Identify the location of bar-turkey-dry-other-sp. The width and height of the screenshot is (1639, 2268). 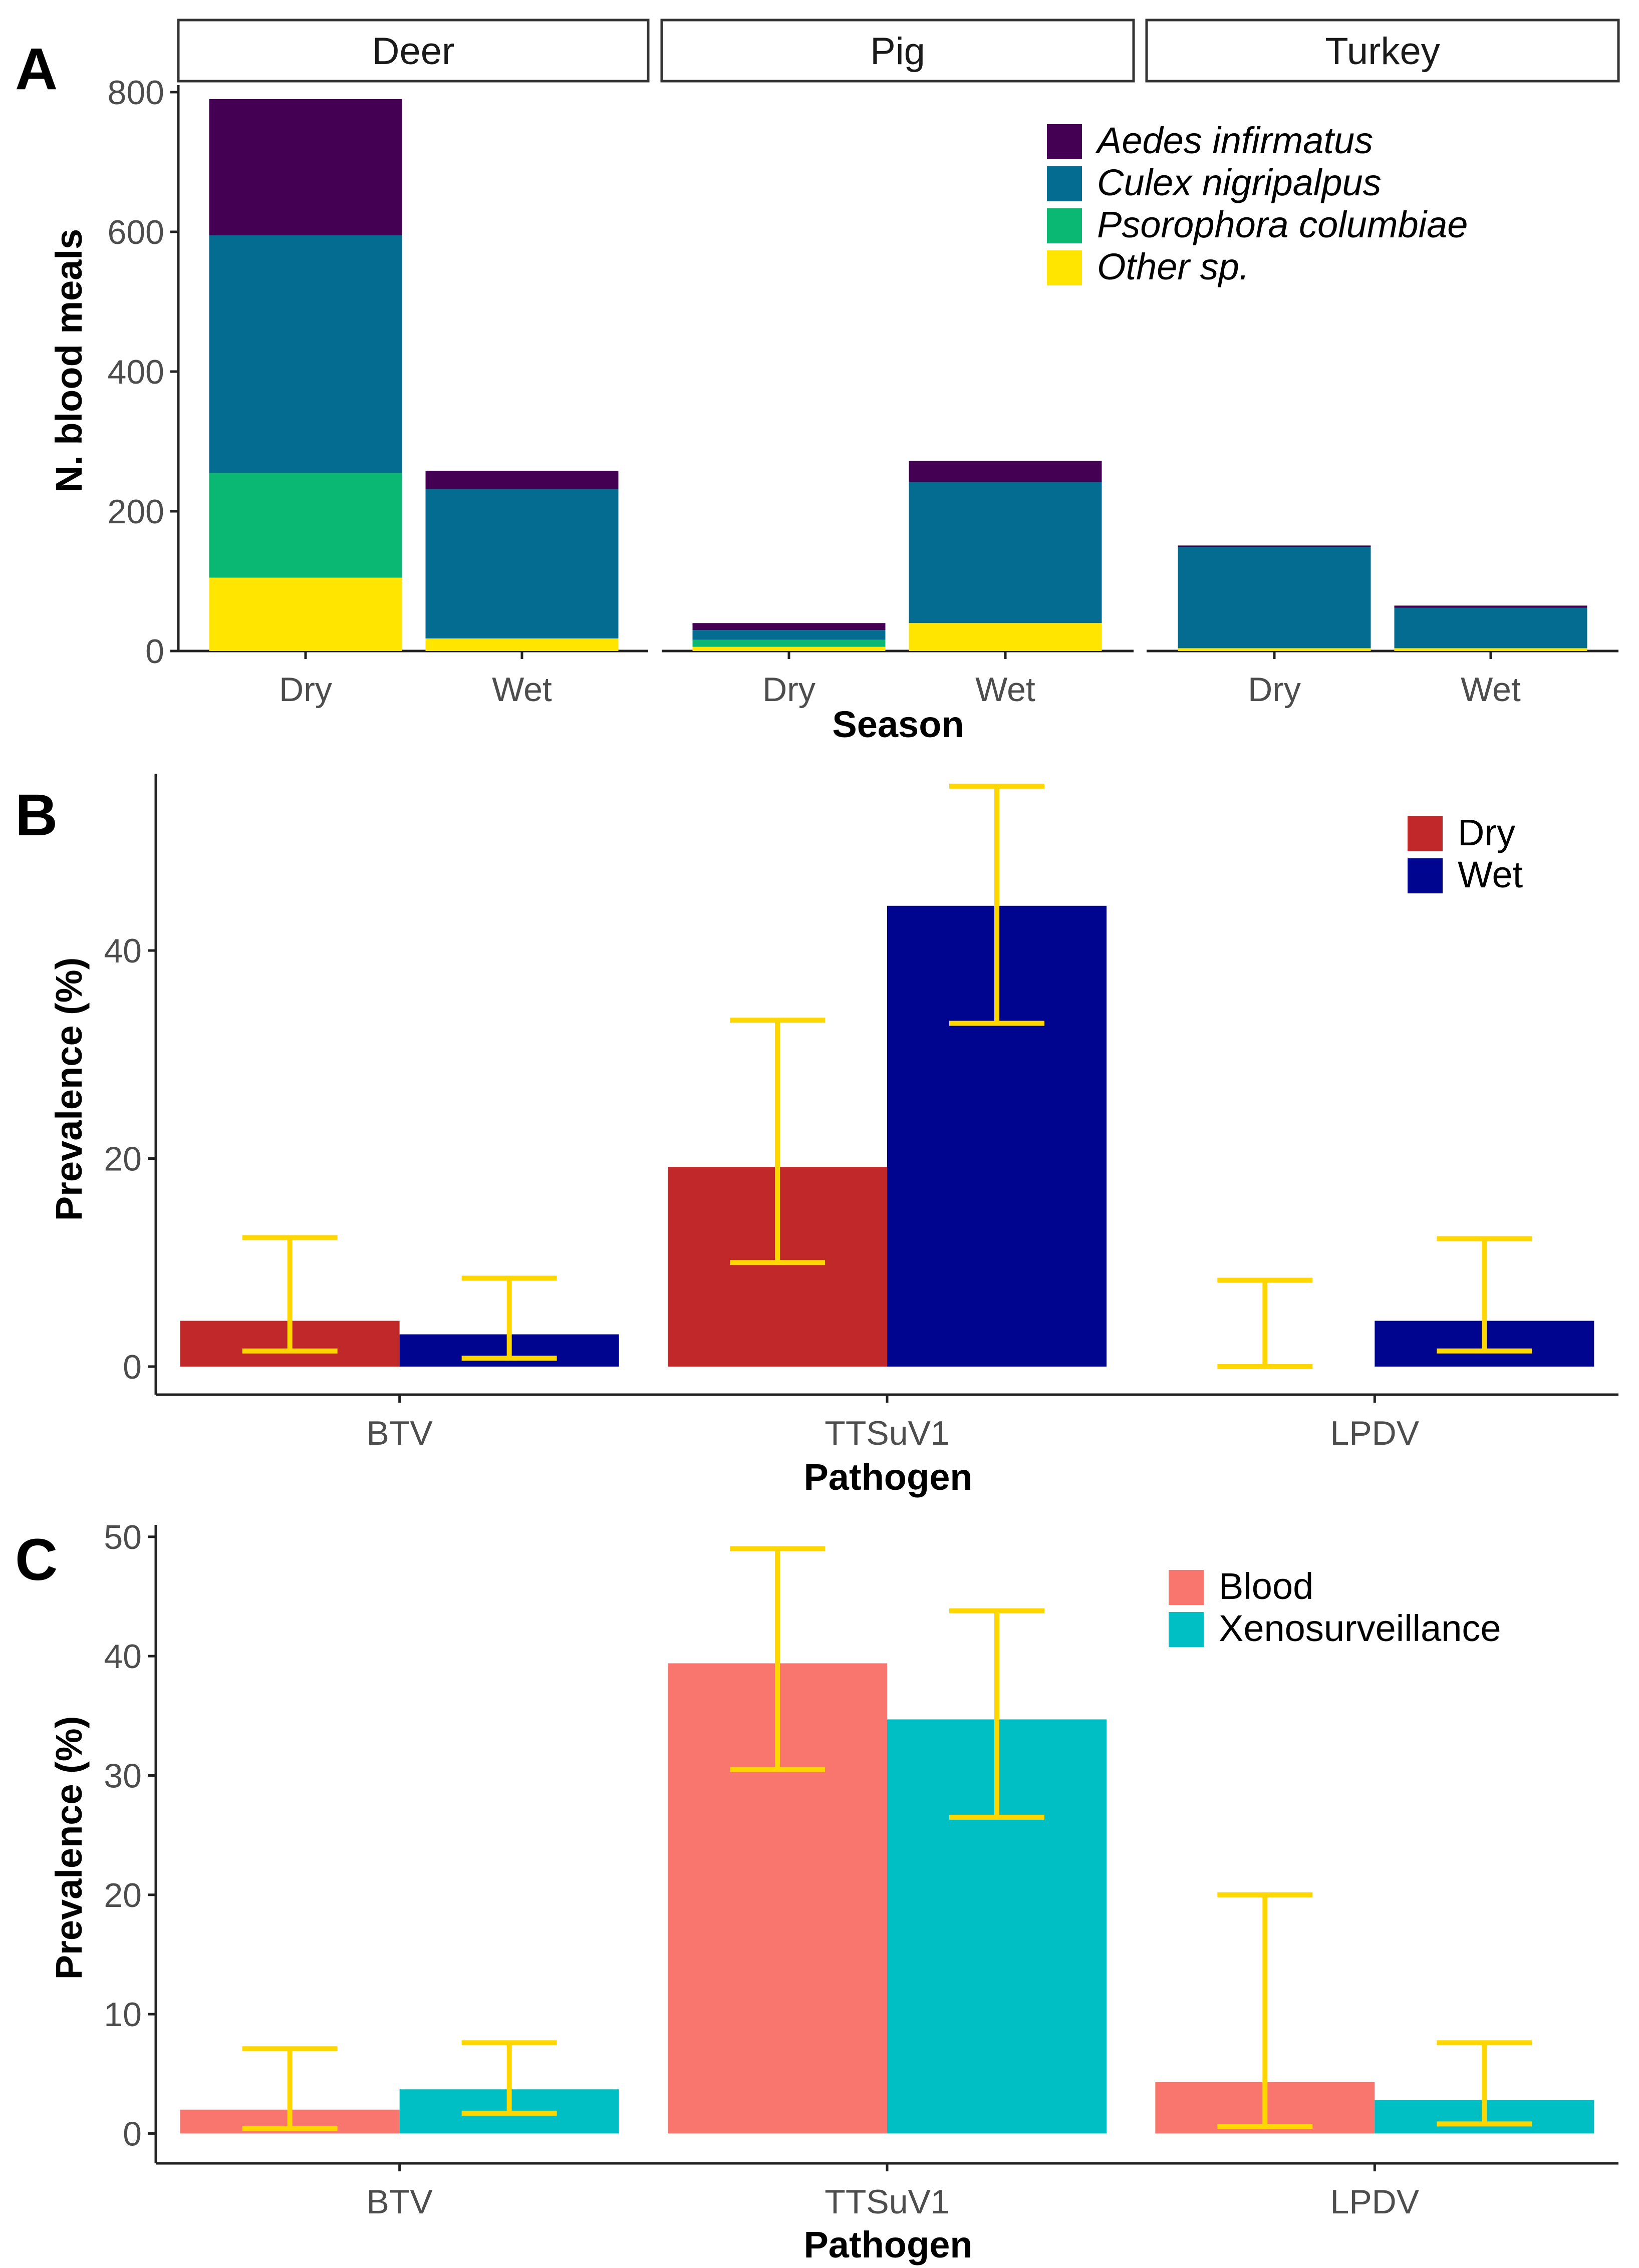
(1274, 650).